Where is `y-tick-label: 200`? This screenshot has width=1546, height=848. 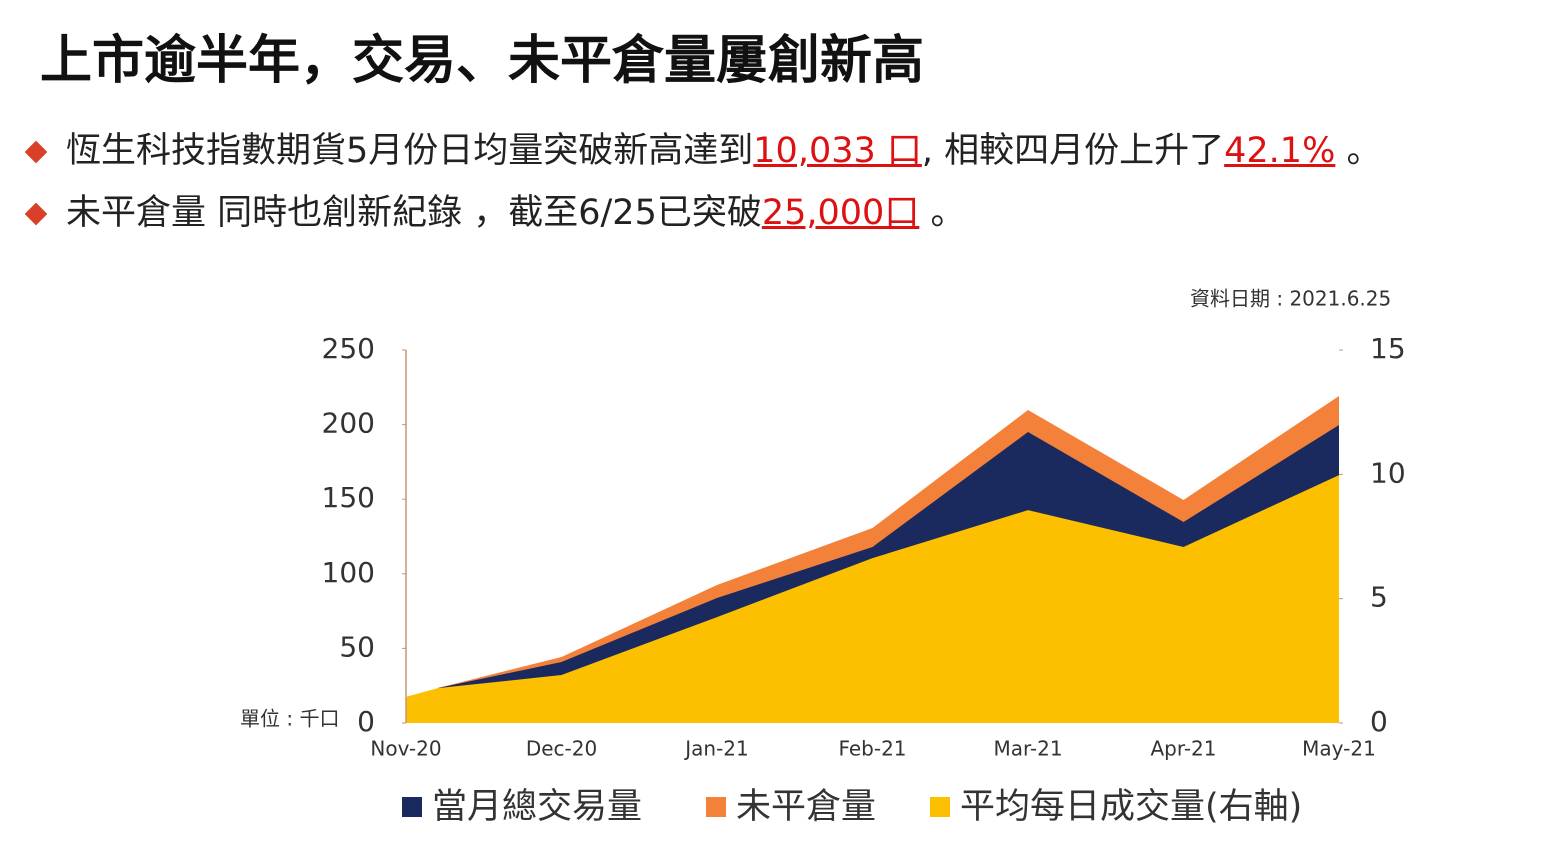
y-tick-label: 200 is located at coordinates (348, 423).